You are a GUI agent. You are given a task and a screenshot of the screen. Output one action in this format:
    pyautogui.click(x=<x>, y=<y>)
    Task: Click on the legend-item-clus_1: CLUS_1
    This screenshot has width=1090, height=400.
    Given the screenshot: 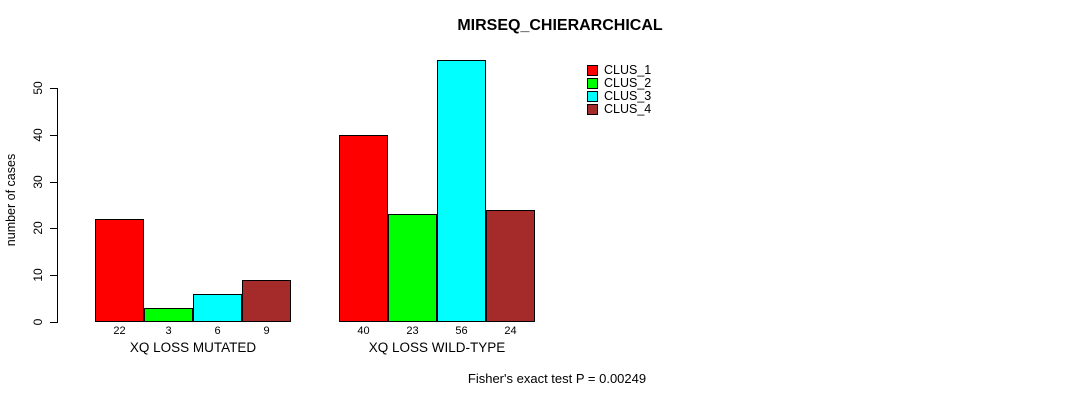 What is the action you would take?
    pyautogui.click(x=619, y=70)
    